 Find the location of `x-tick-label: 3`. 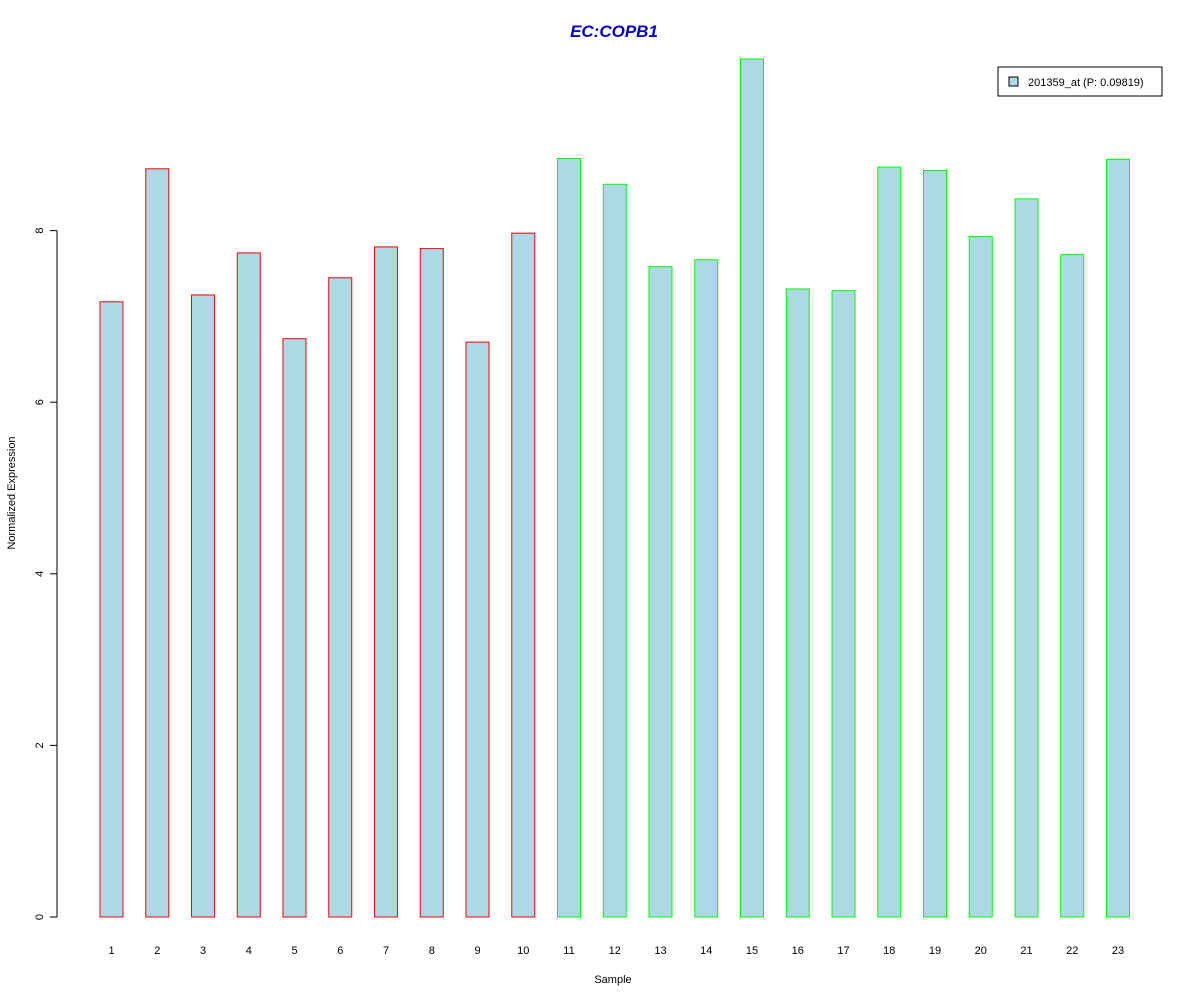

x-tick-label: 3 is located at coordinates (203, 951).